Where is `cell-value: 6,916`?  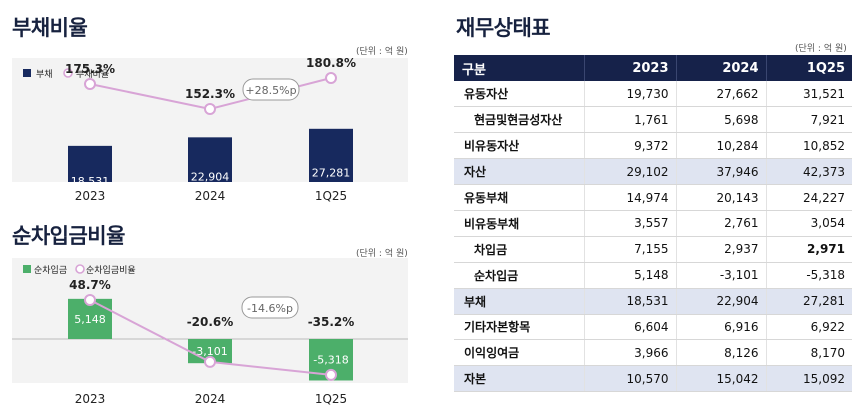
cell-value: 6,916 is located at coordinates (720, 327).